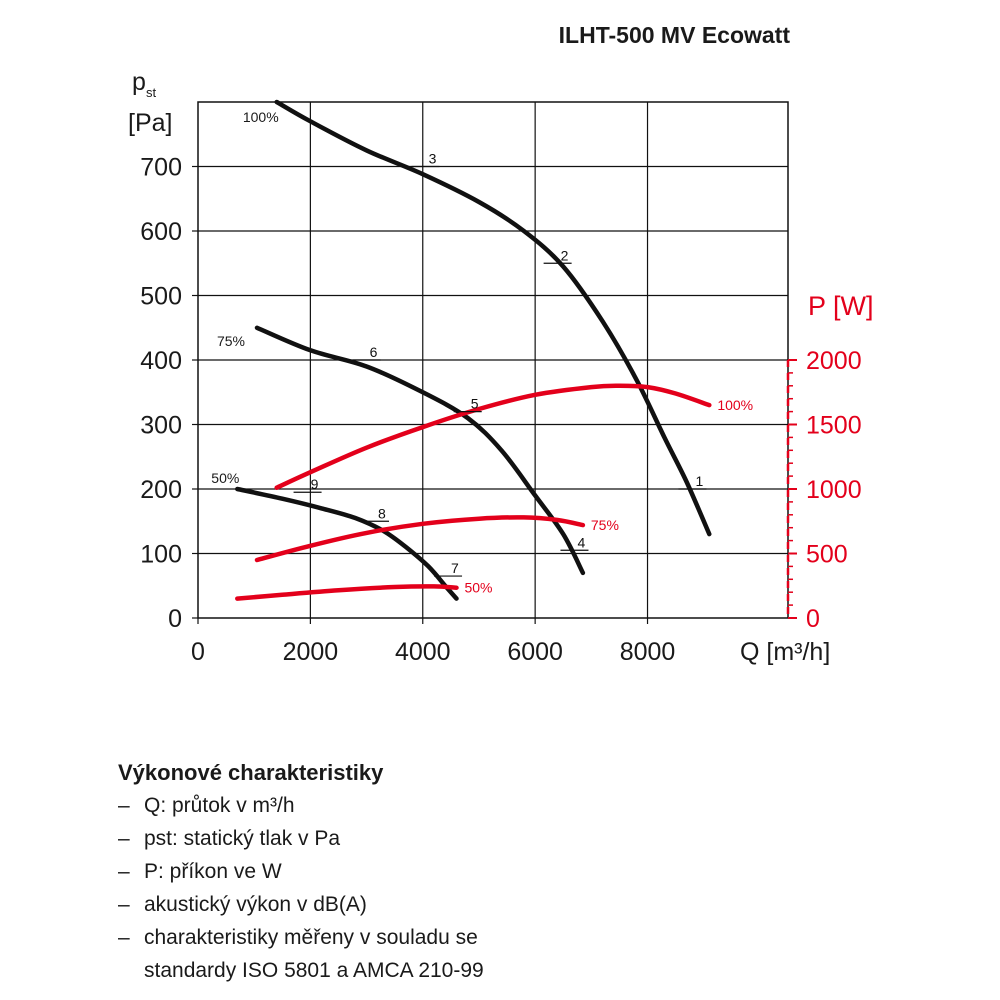 This screenshot has width=1000, height=1000. What do you see at coordinates (475, 404) in the screenshot?
I see `point-label: 5` at bounding box center [475, 404].